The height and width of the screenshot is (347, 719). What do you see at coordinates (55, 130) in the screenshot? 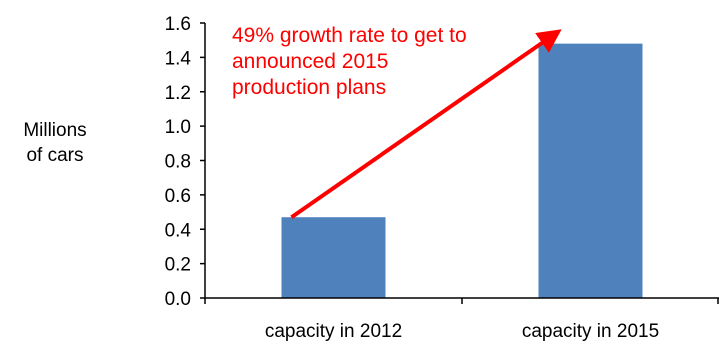
I see `y-axis-label-line-1: Millions` at bounding box center [55, 130].